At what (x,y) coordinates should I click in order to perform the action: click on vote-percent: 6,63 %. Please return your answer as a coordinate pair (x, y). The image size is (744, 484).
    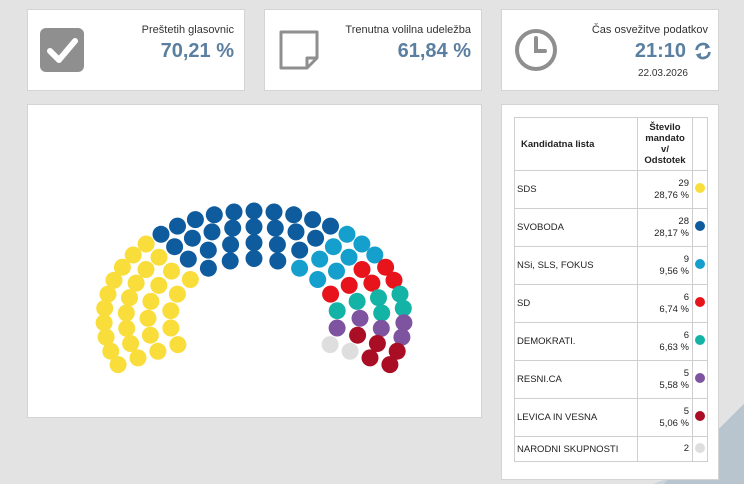
    Looking at the image, I should click on (674, 347).